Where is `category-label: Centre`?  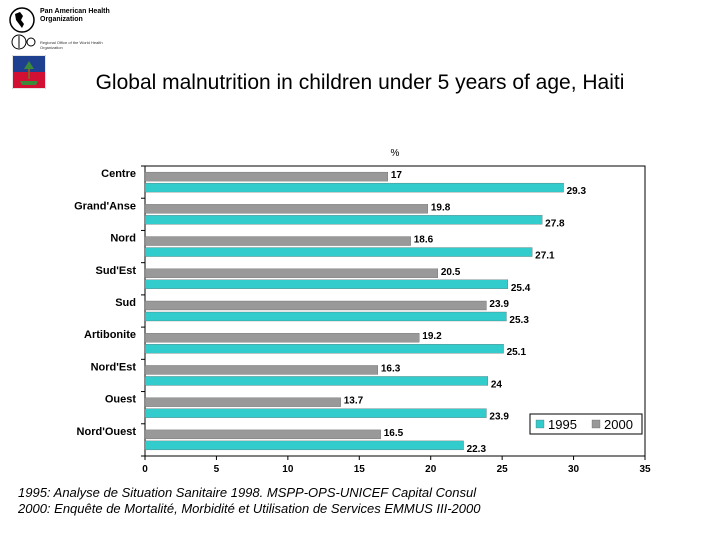
category-label: Centre is located at coordinates (118, 174).